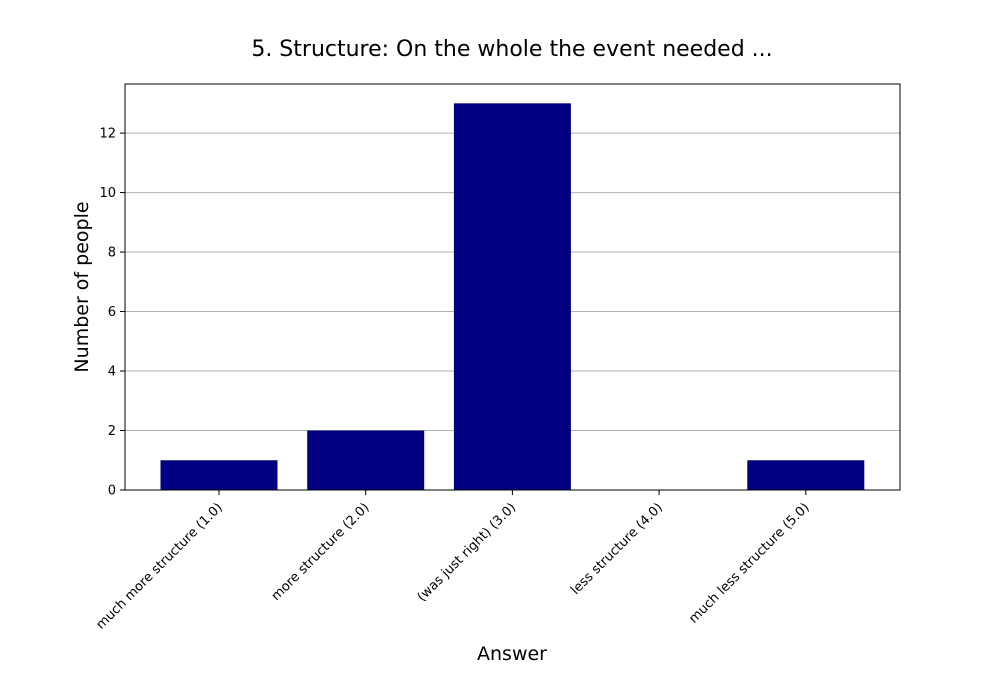 This screenshot has width=1000, height=700. I want to click on x-tick-label: much less structure (5.0), so click(749, 563).